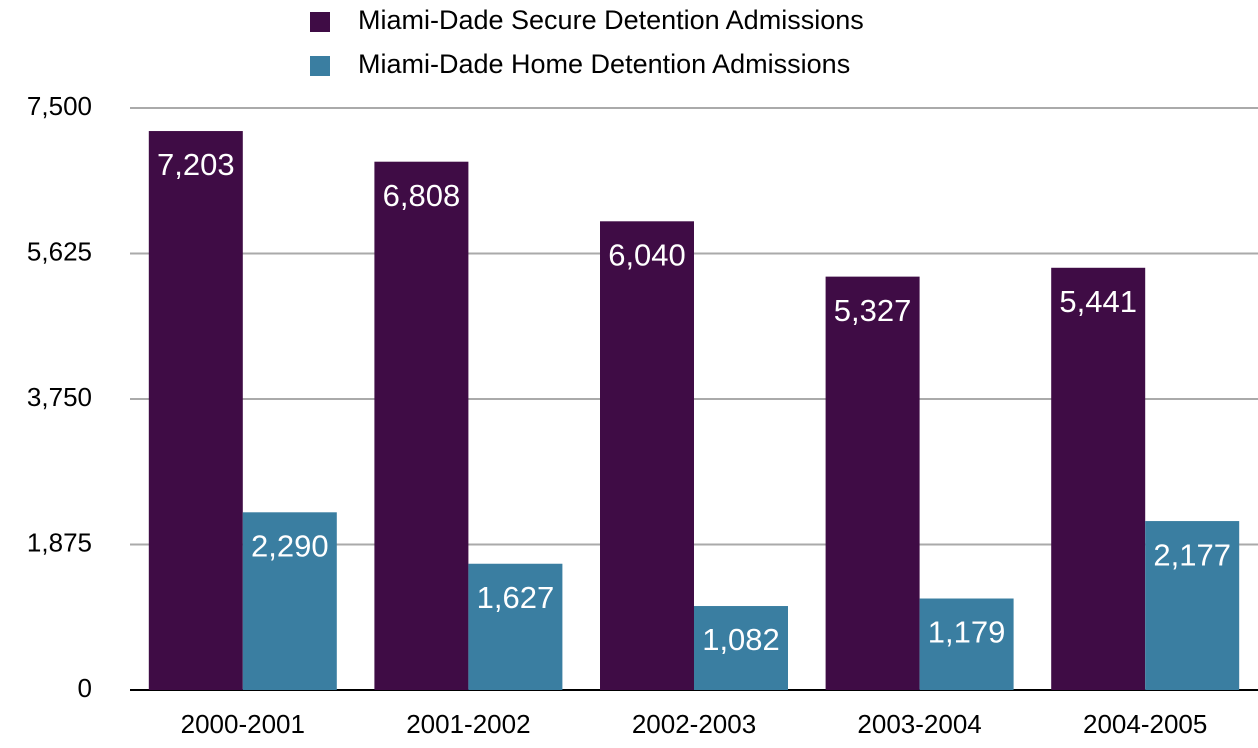  Describe the element at coordinates (694, 724) in the screenshot. I see `x-tick-label: 2002-2003` at that location.